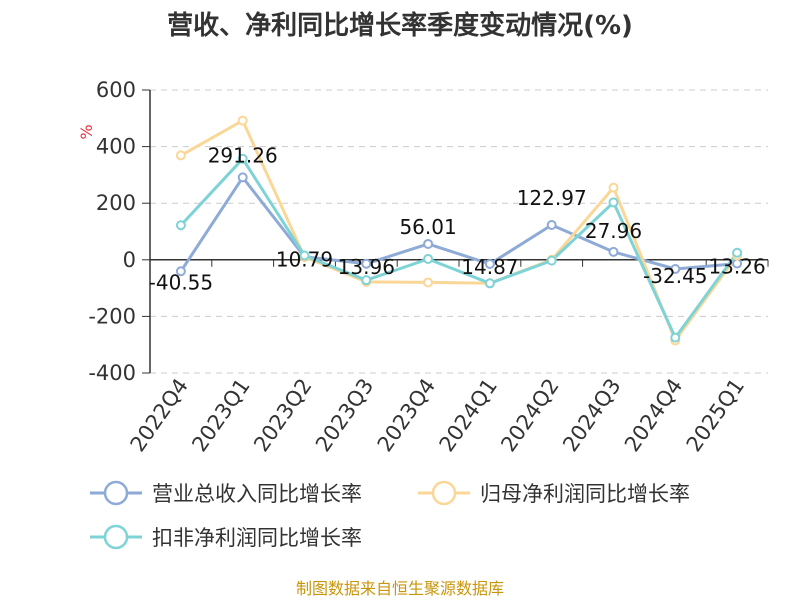 This screenshot has width=800, height=600. What do you see at coordinates (282, 415) in the screenshot?
I see `x-tick-label: 2023Q2` at bounding box center [282, 415].